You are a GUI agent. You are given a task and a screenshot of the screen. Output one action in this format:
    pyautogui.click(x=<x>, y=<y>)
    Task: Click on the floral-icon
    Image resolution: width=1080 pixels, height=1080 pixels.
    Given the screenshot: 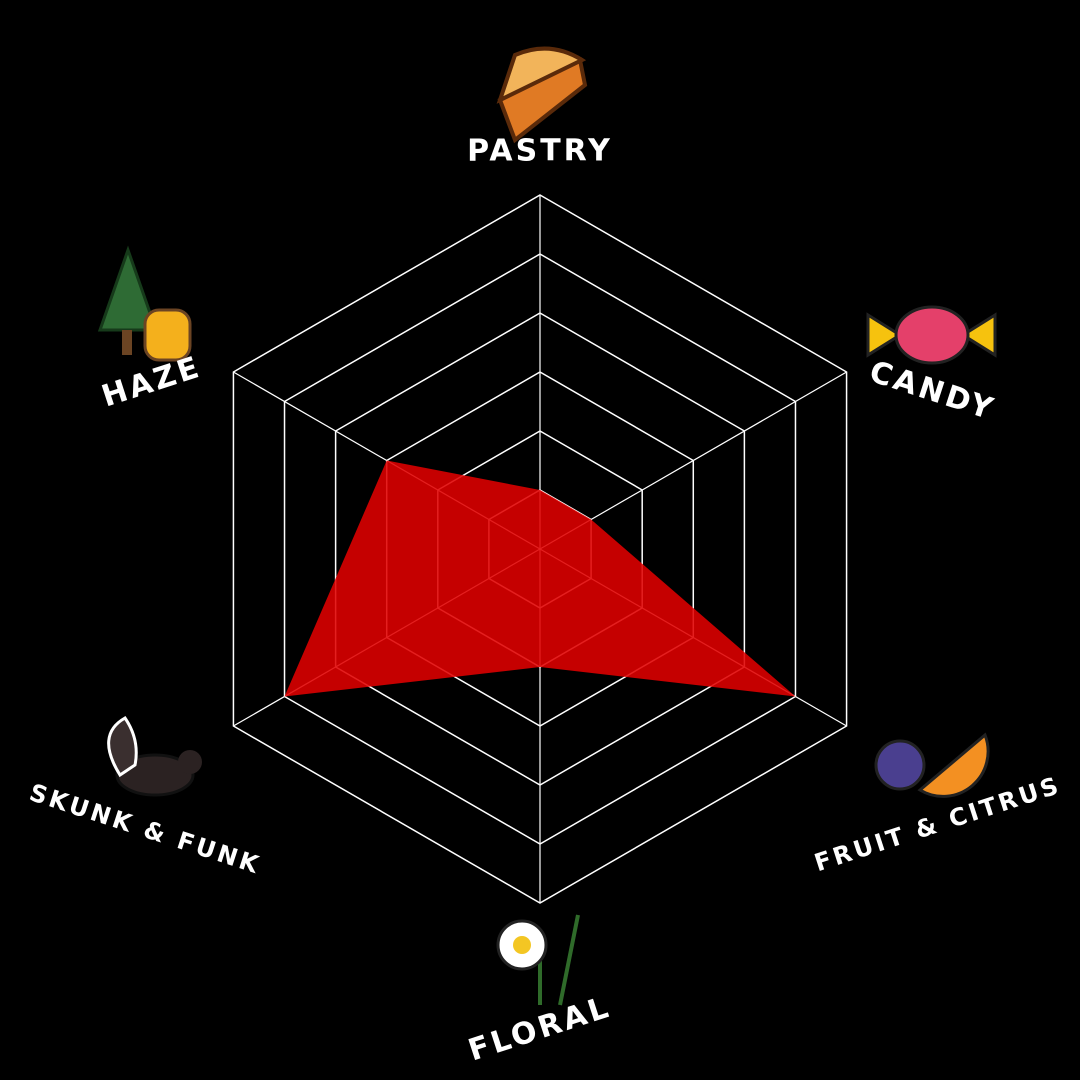 What is the action you would take?
    pyautogui.click(x=538, y=960)
    